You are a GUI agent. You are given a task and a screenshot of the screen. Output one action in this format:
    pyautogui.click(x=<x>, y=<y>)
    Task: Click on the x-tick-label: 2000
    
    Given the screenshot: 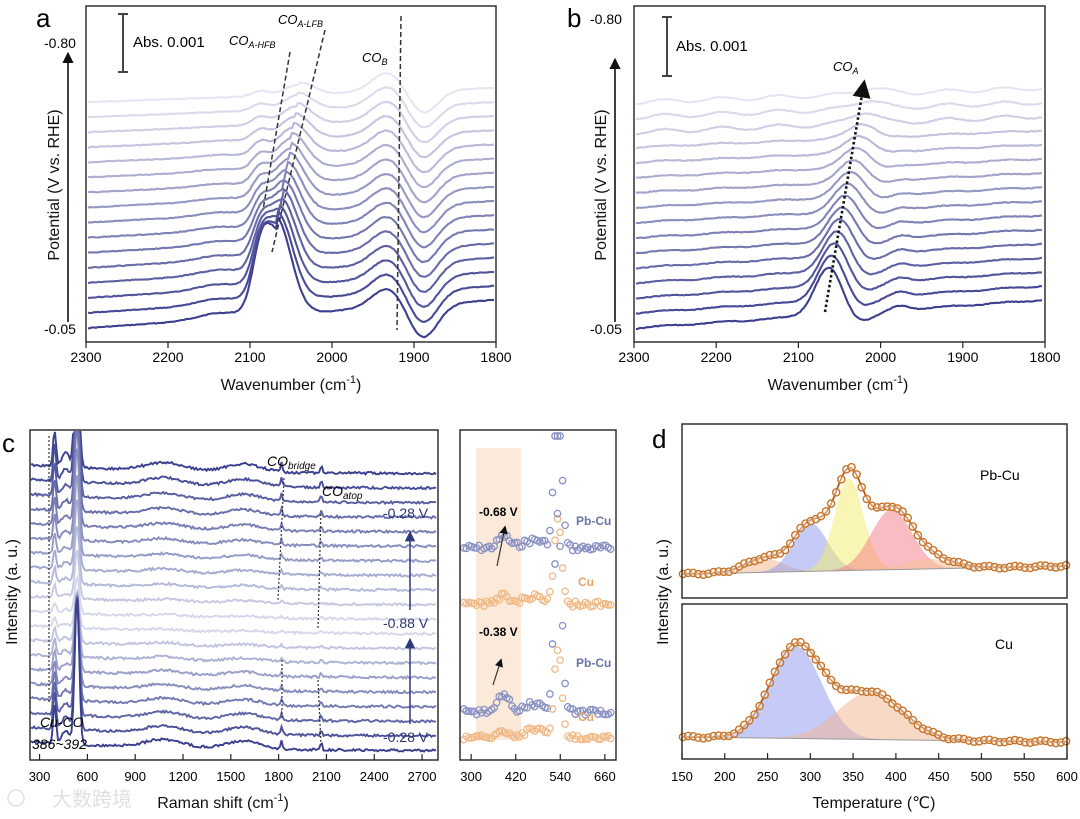 What is the action you would take?
    pyautogui.click(x=880, y=357)
    